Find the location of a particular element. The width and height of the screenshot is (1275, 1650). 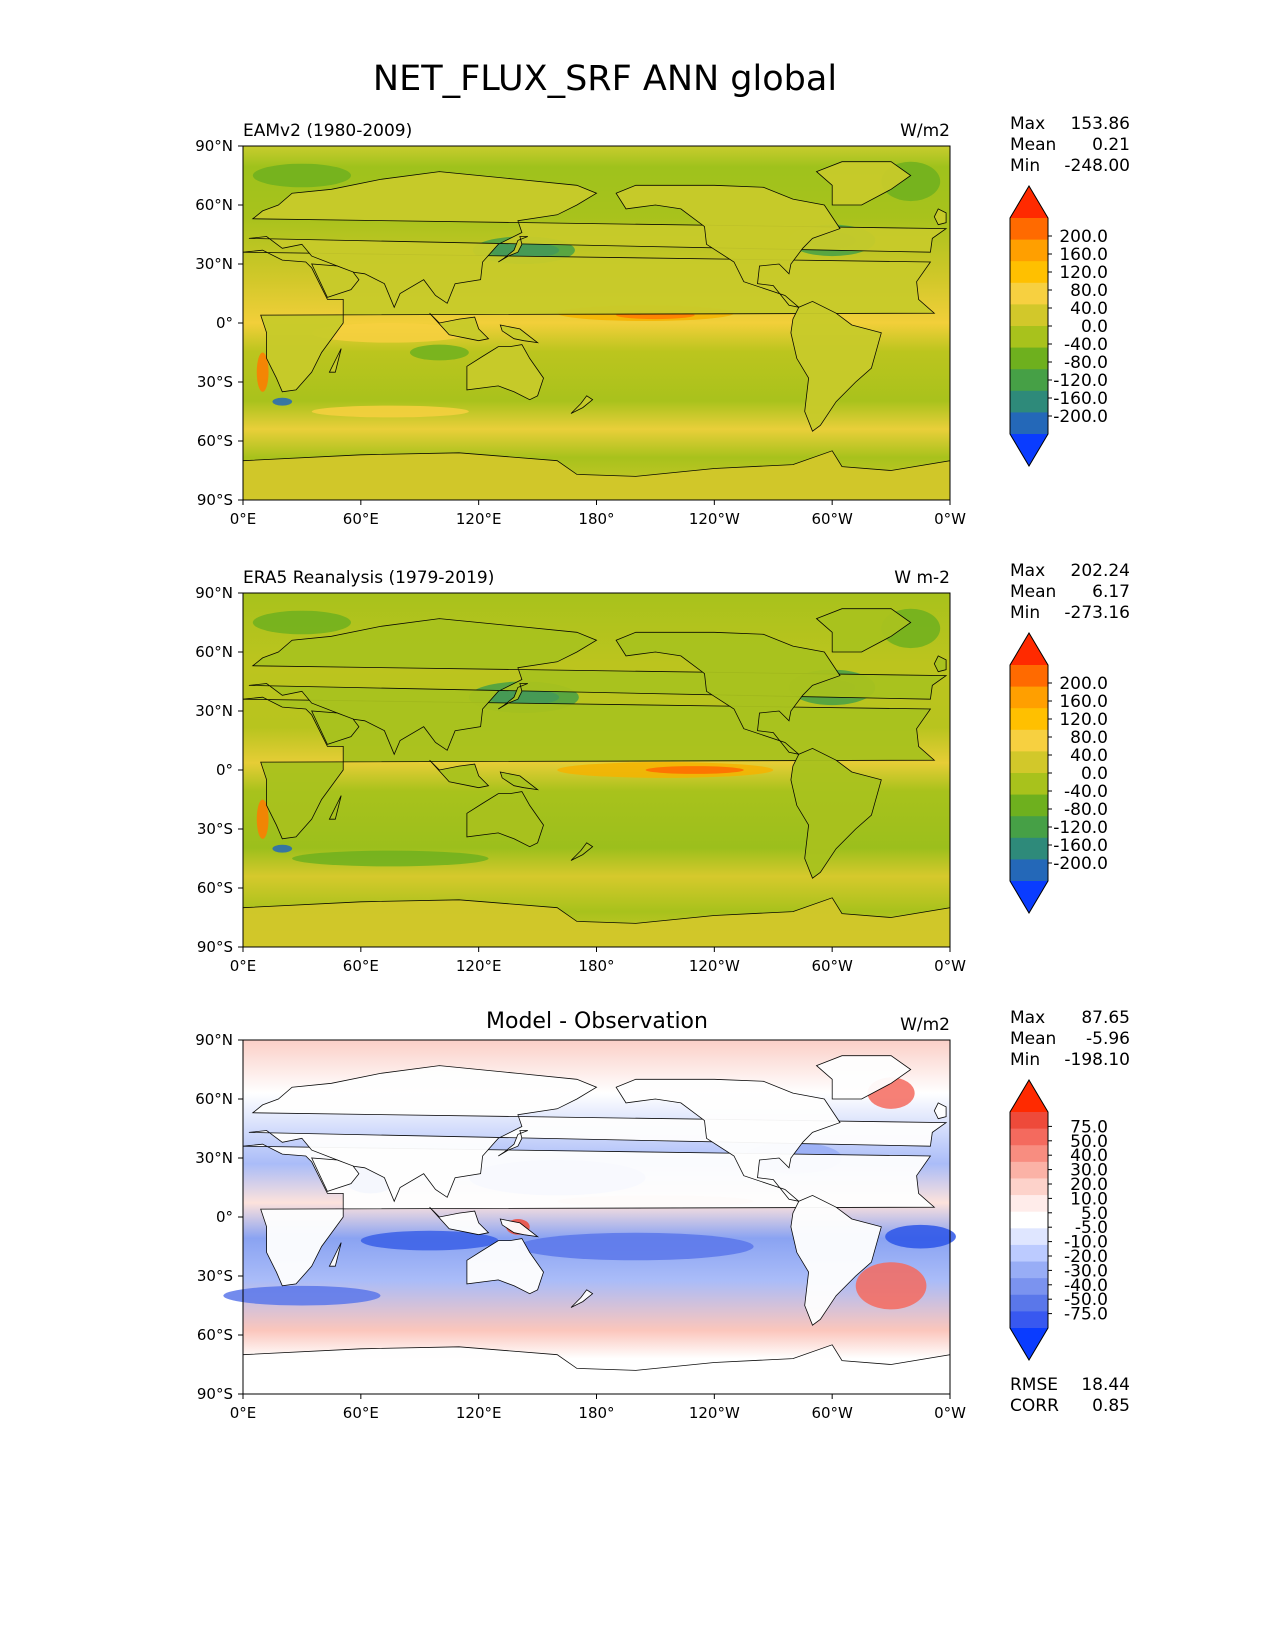

colorbar-label: 80.0 is located at coordinates (1089, 738).